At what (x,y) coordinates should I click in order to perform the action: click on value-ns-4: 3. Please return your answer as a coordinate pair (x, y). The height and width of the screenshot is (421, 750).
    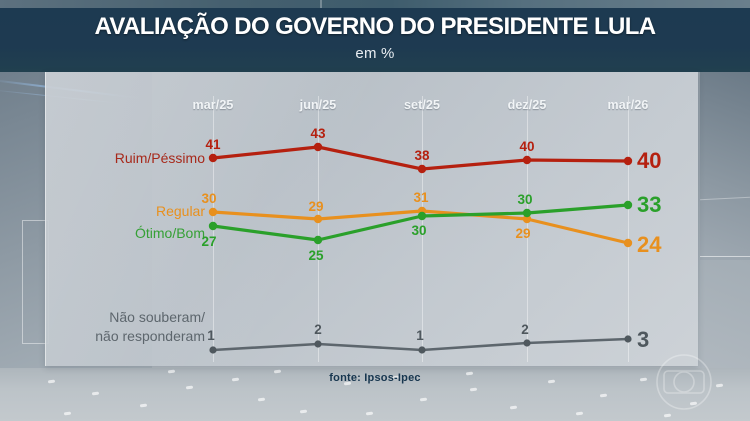
    Looking at the image, I should click on (643, 339).